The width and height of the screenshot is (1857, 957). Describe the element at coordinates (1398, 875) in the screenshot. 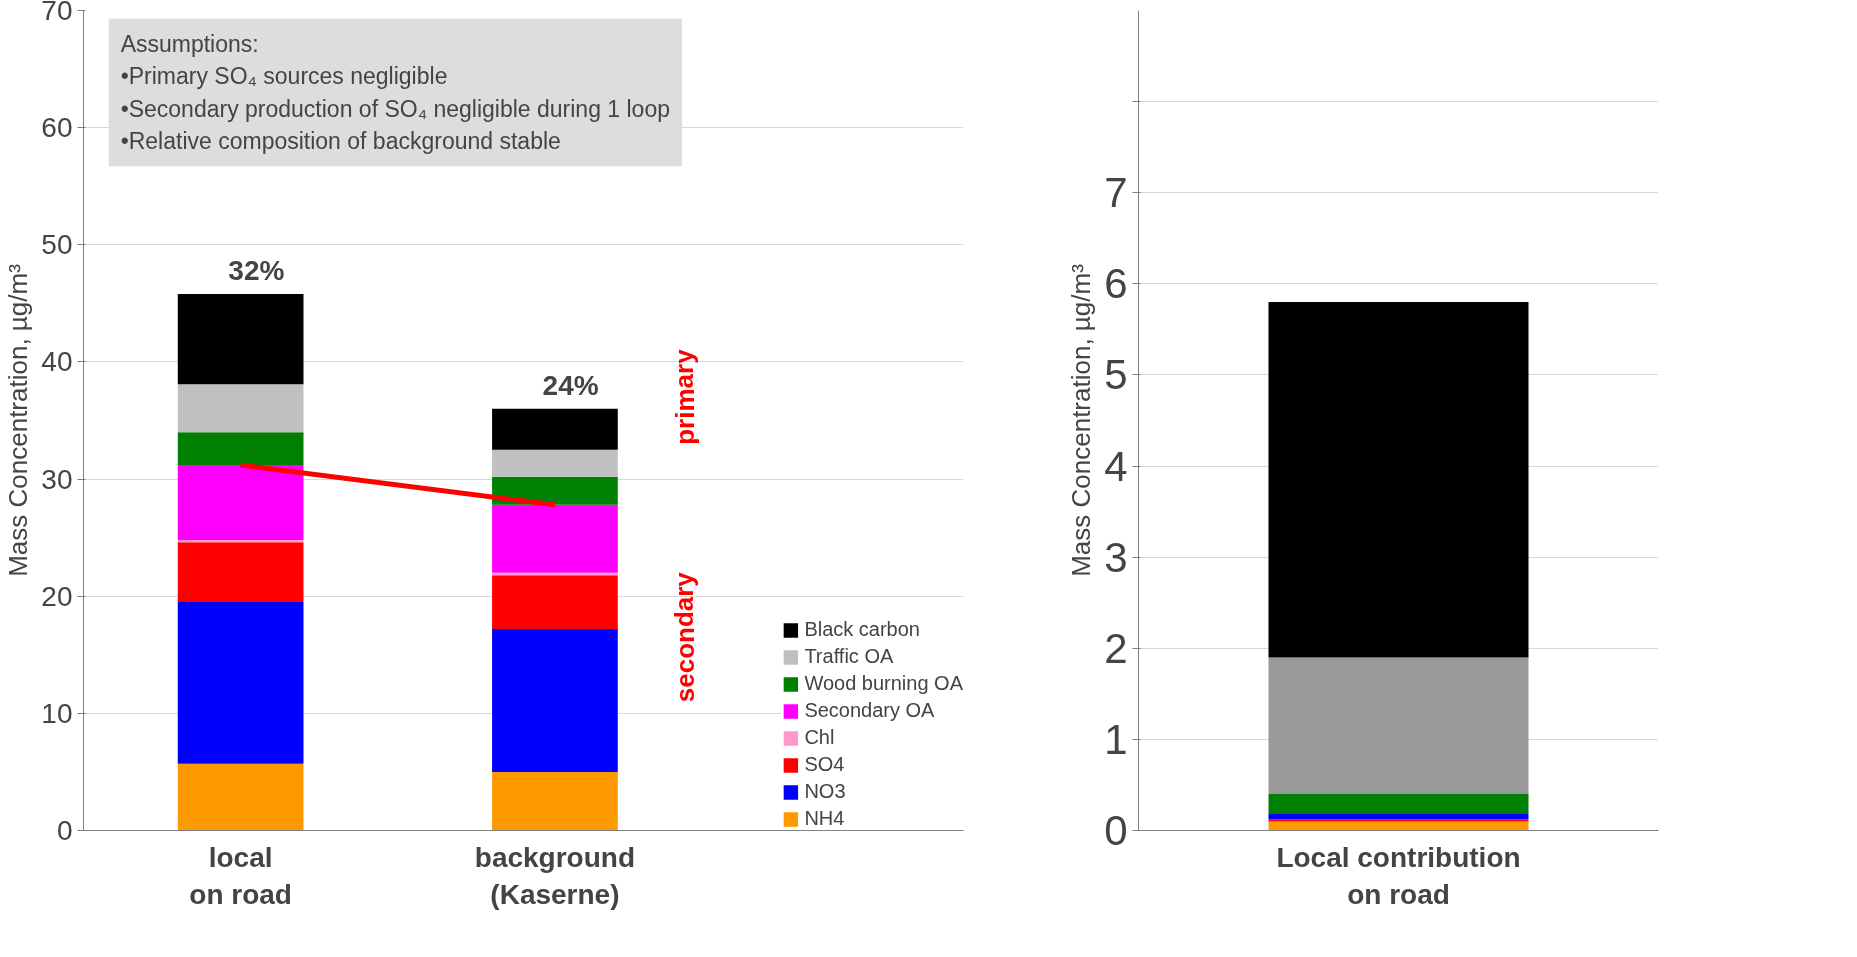

I see `x-tick-label: Local contribution on road` at that location.